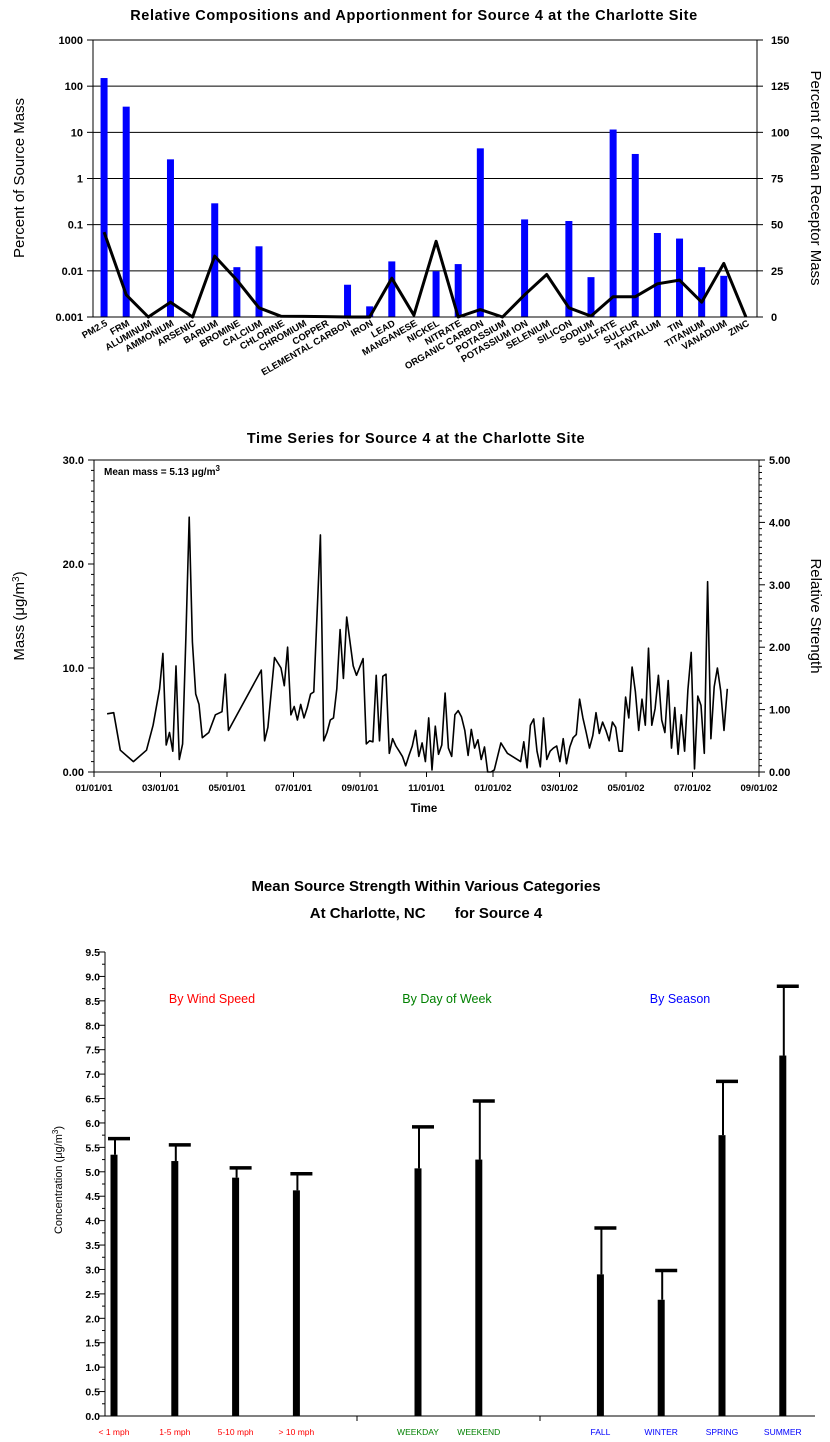 The width and height of the screenshot is (830, 1442). What do you see at coordinates (92, 1124) in the screenshot?
I see `y-tick-label: 6.0` at bounding box center [92, 1124].